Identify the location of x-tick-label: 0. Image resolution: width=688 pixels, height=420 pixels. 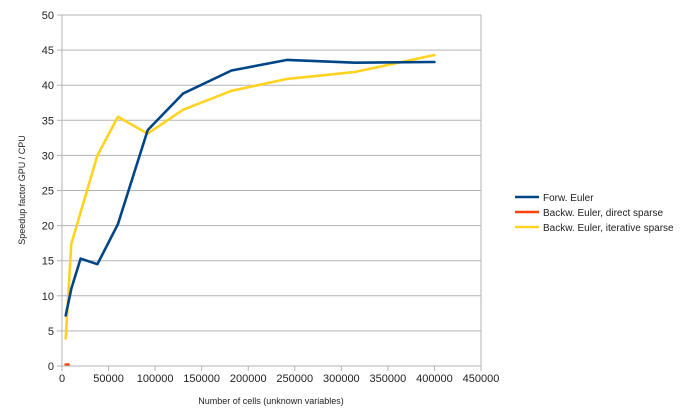
(62, 379).